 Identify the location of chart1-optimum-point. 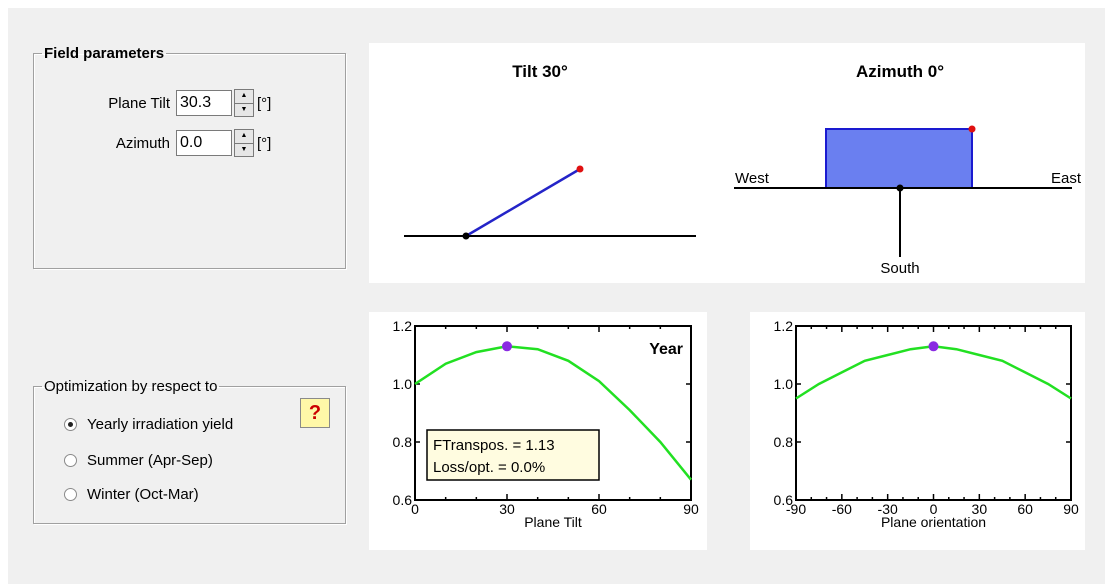
(933, 346).